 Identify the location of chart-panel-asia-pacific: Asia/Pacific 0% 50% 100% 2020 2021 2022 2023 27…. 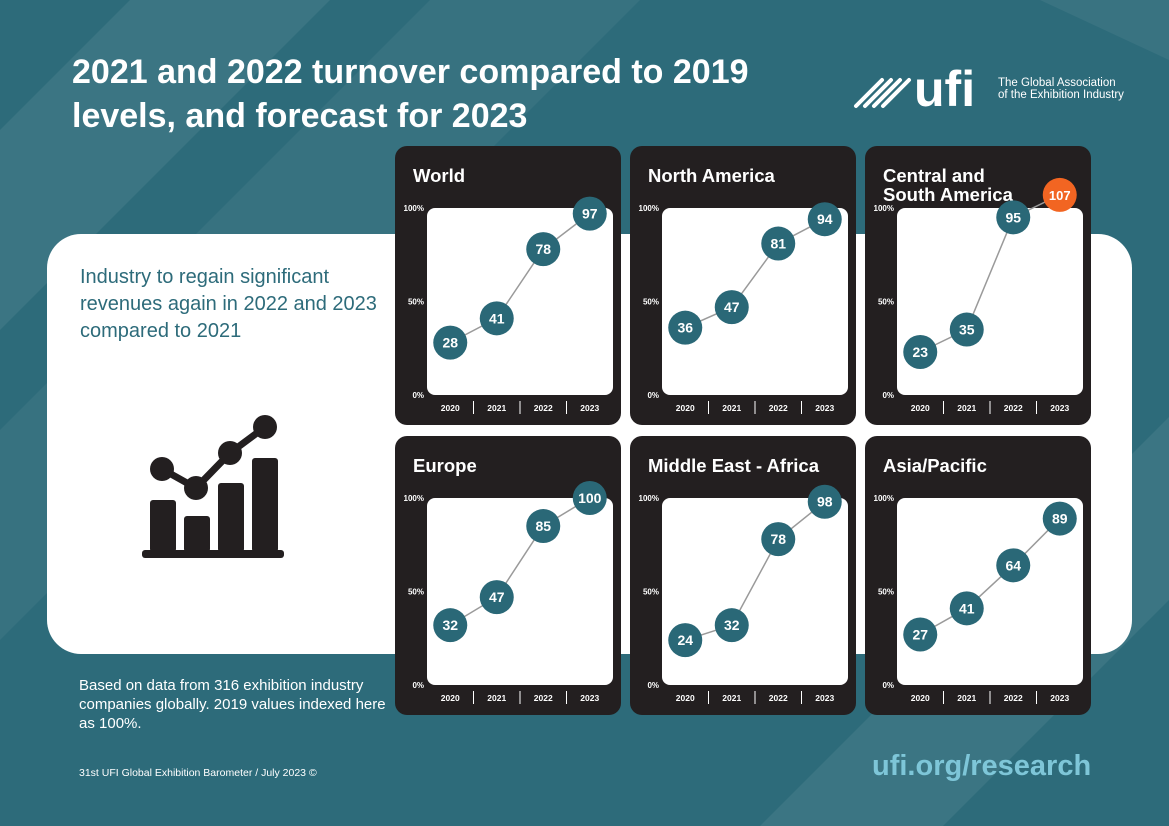
(978, 575).